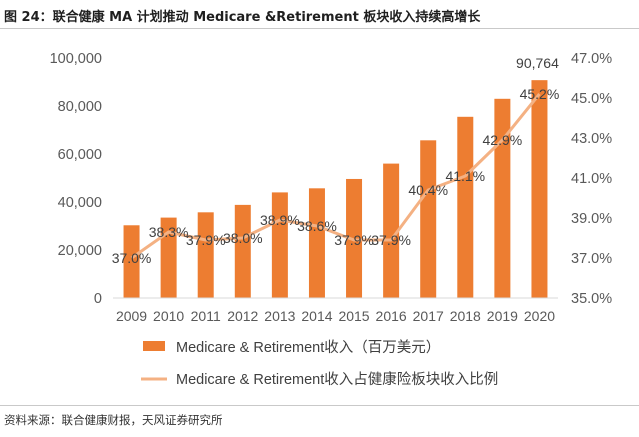 This screenshot has width=639, height=437. What do you see at coordinates (131, 316) in the screenshot?
I see `x-tick-label: 2009` at bounding box center [131, 316].